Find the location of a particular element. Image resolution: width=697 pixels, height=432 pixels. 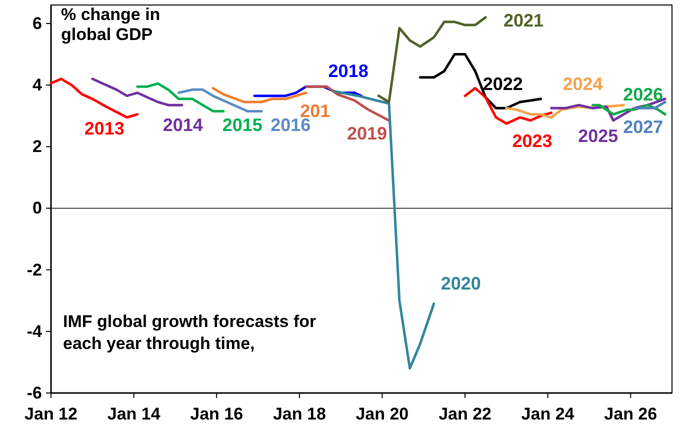

series-label: 2019 is located at coordinates (367, 133).